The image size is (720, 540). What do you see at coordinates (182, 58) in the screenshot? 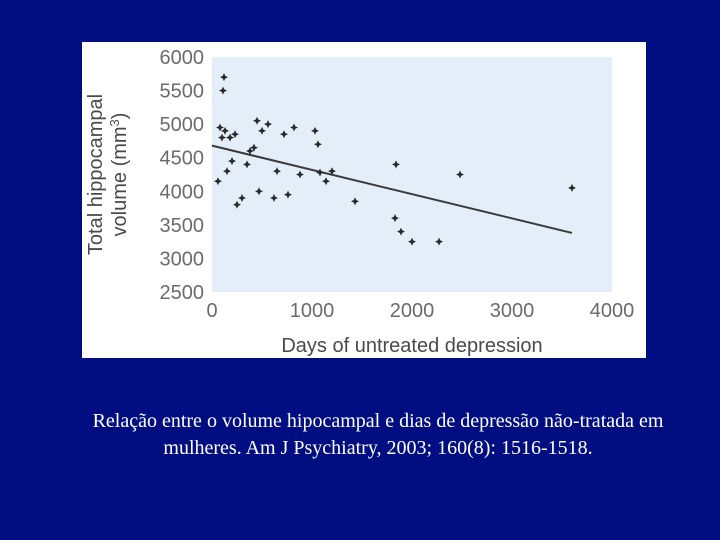
I see `y-tick-label: 6000` at bounding box center [182, 58].